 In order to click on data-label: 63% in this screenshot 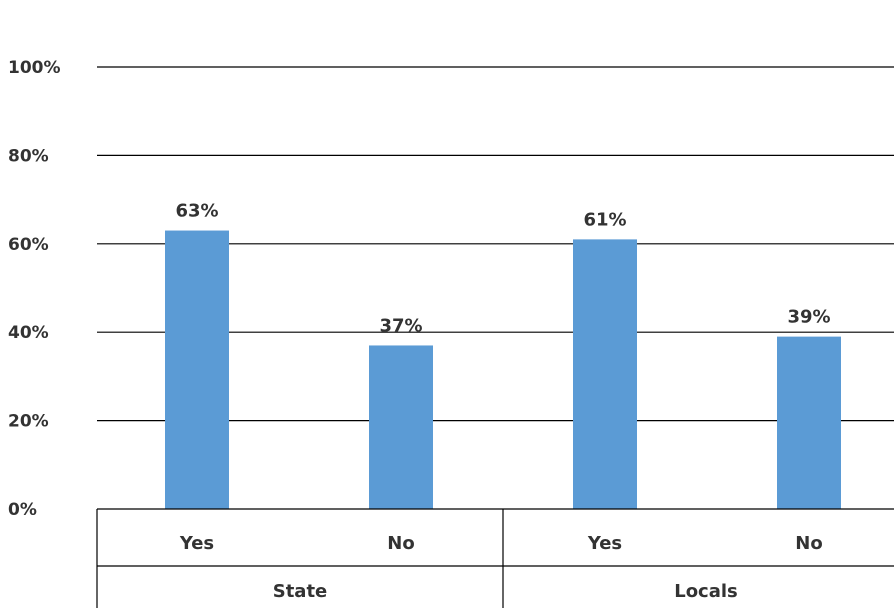, I will do `click(196, 211)`.